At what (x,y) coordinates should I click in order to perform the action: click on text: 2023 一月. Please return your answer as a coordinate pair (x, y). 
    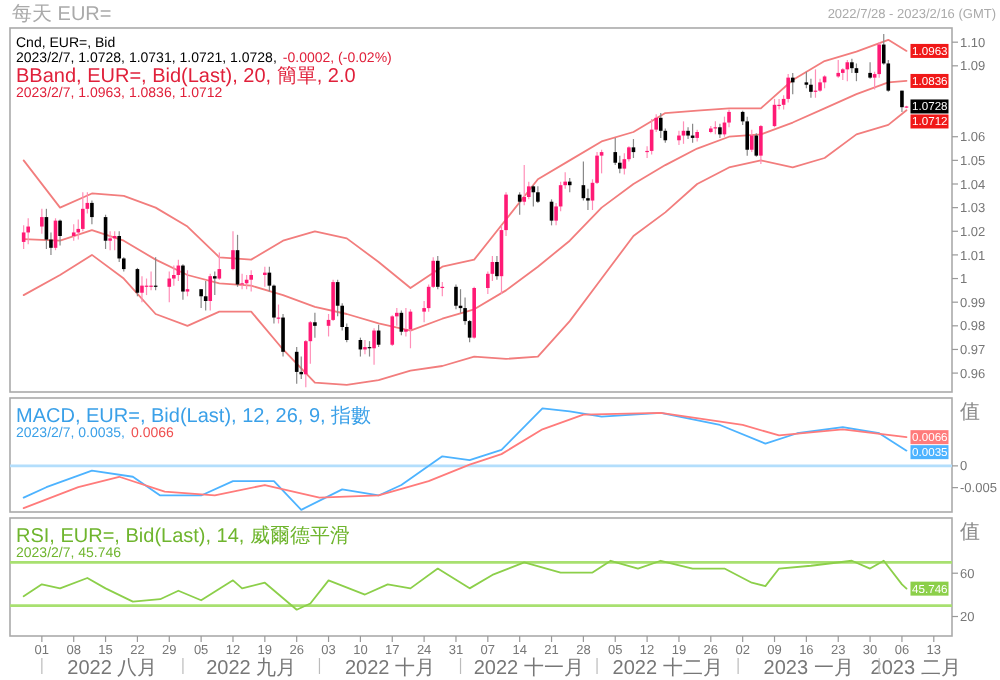
    Looking at the image, I should click on (808, 669).